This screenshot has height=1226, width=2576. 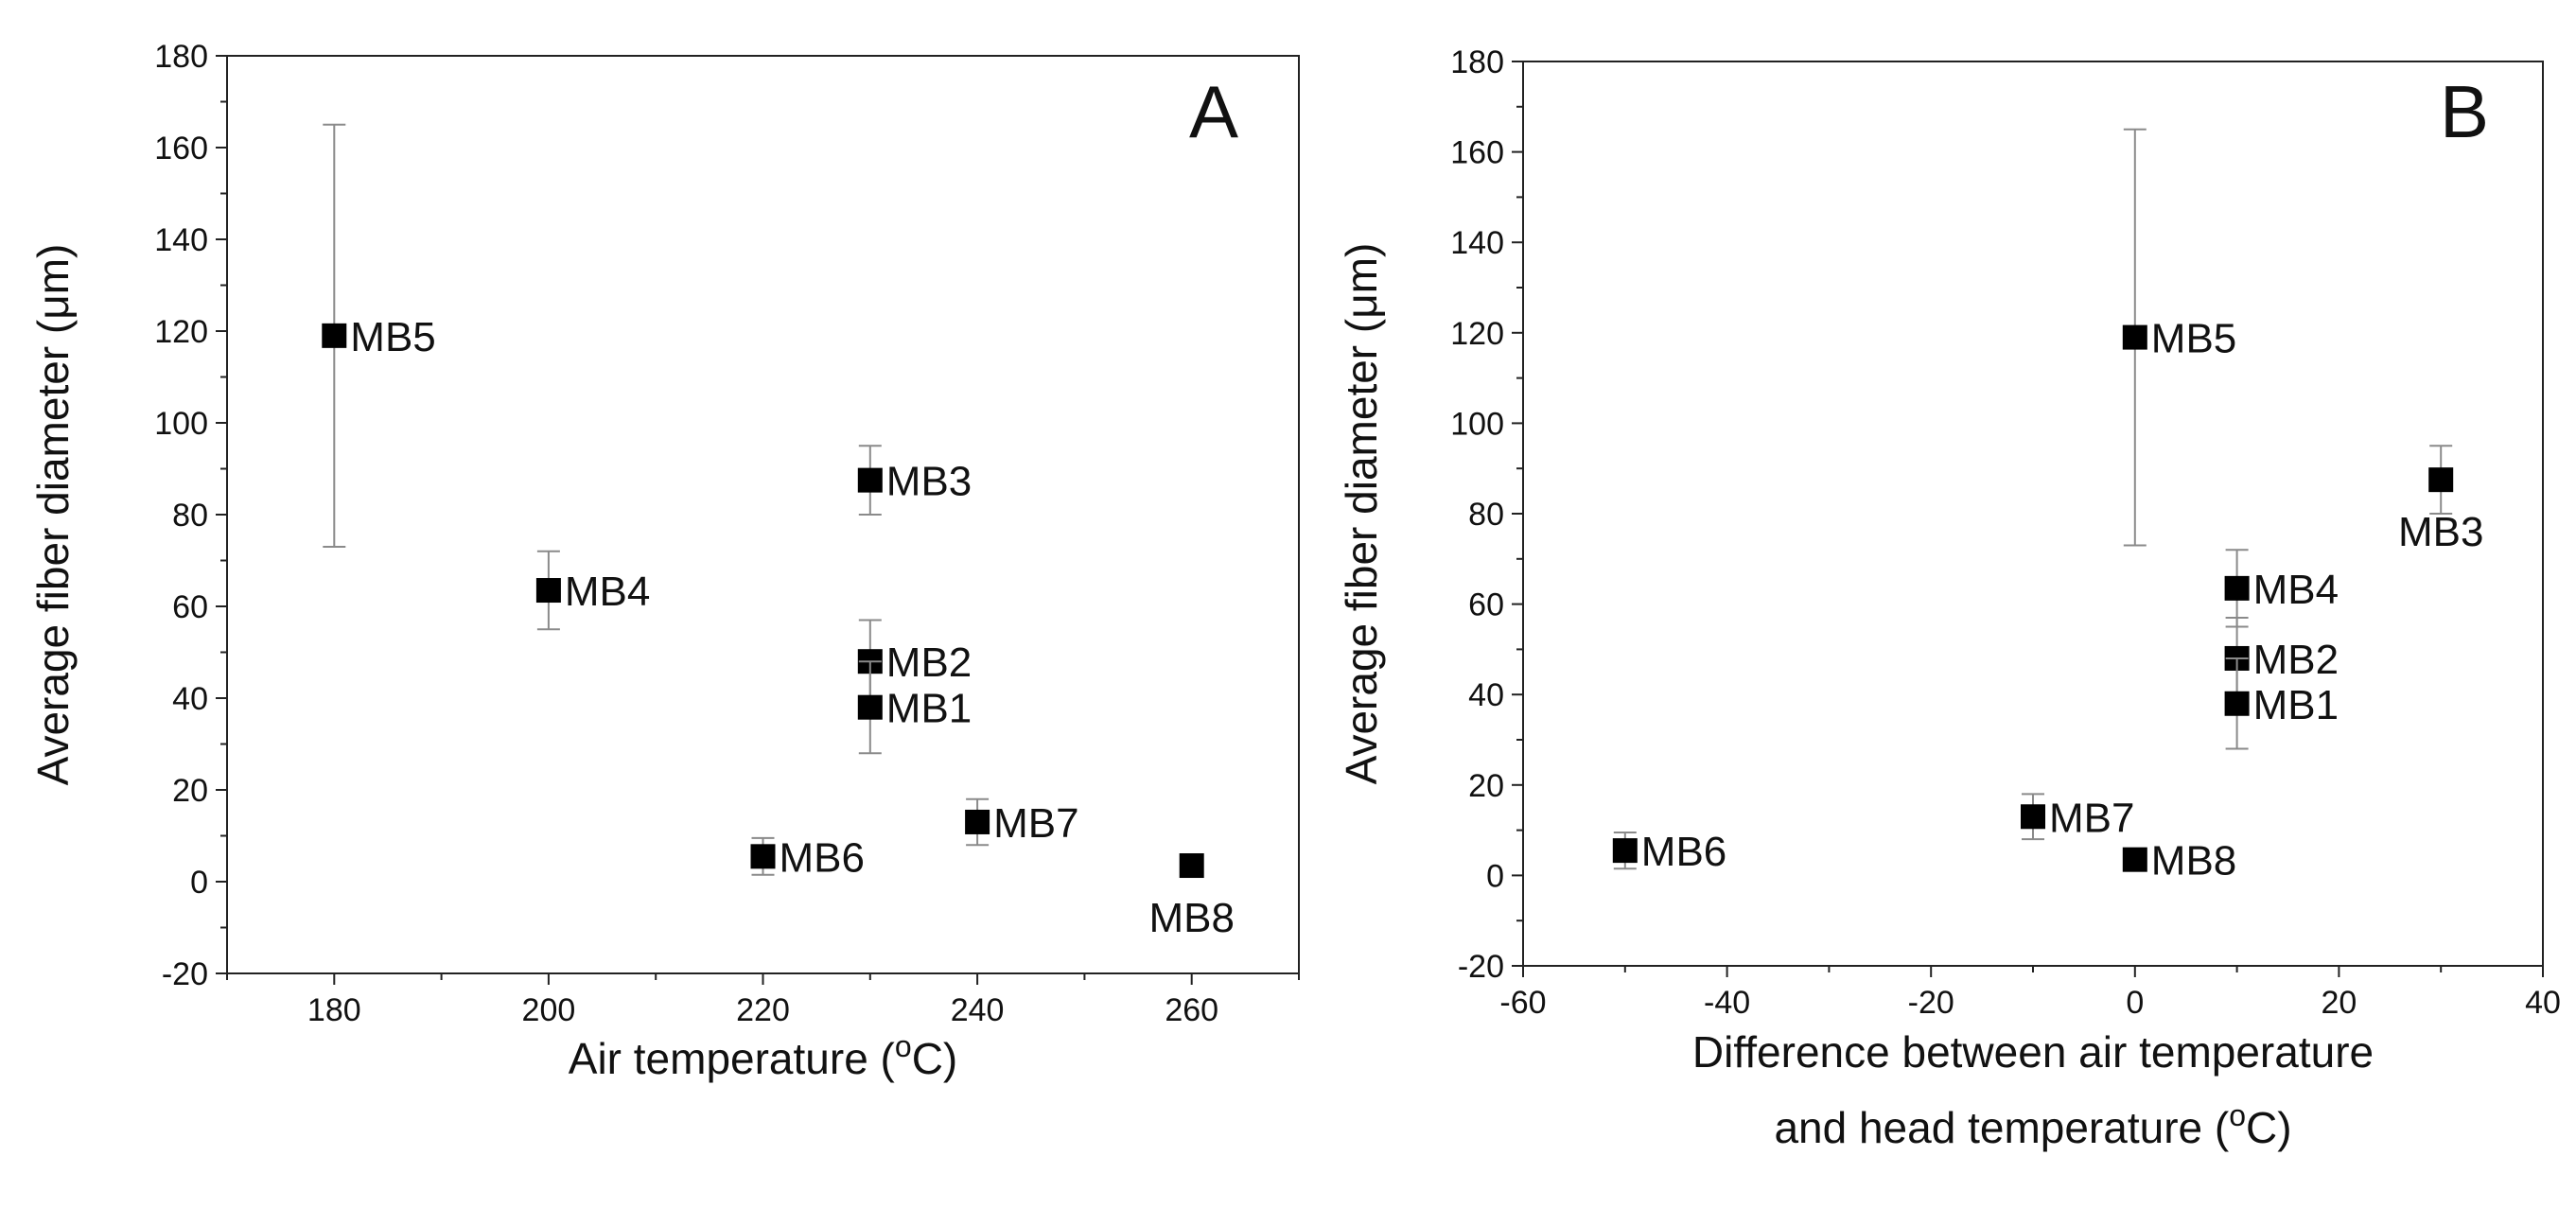 What do you see at coordinates (549, 1010) in the screenshot?
I see `x-tick-label: 200` at bounding box center [549, 1010].